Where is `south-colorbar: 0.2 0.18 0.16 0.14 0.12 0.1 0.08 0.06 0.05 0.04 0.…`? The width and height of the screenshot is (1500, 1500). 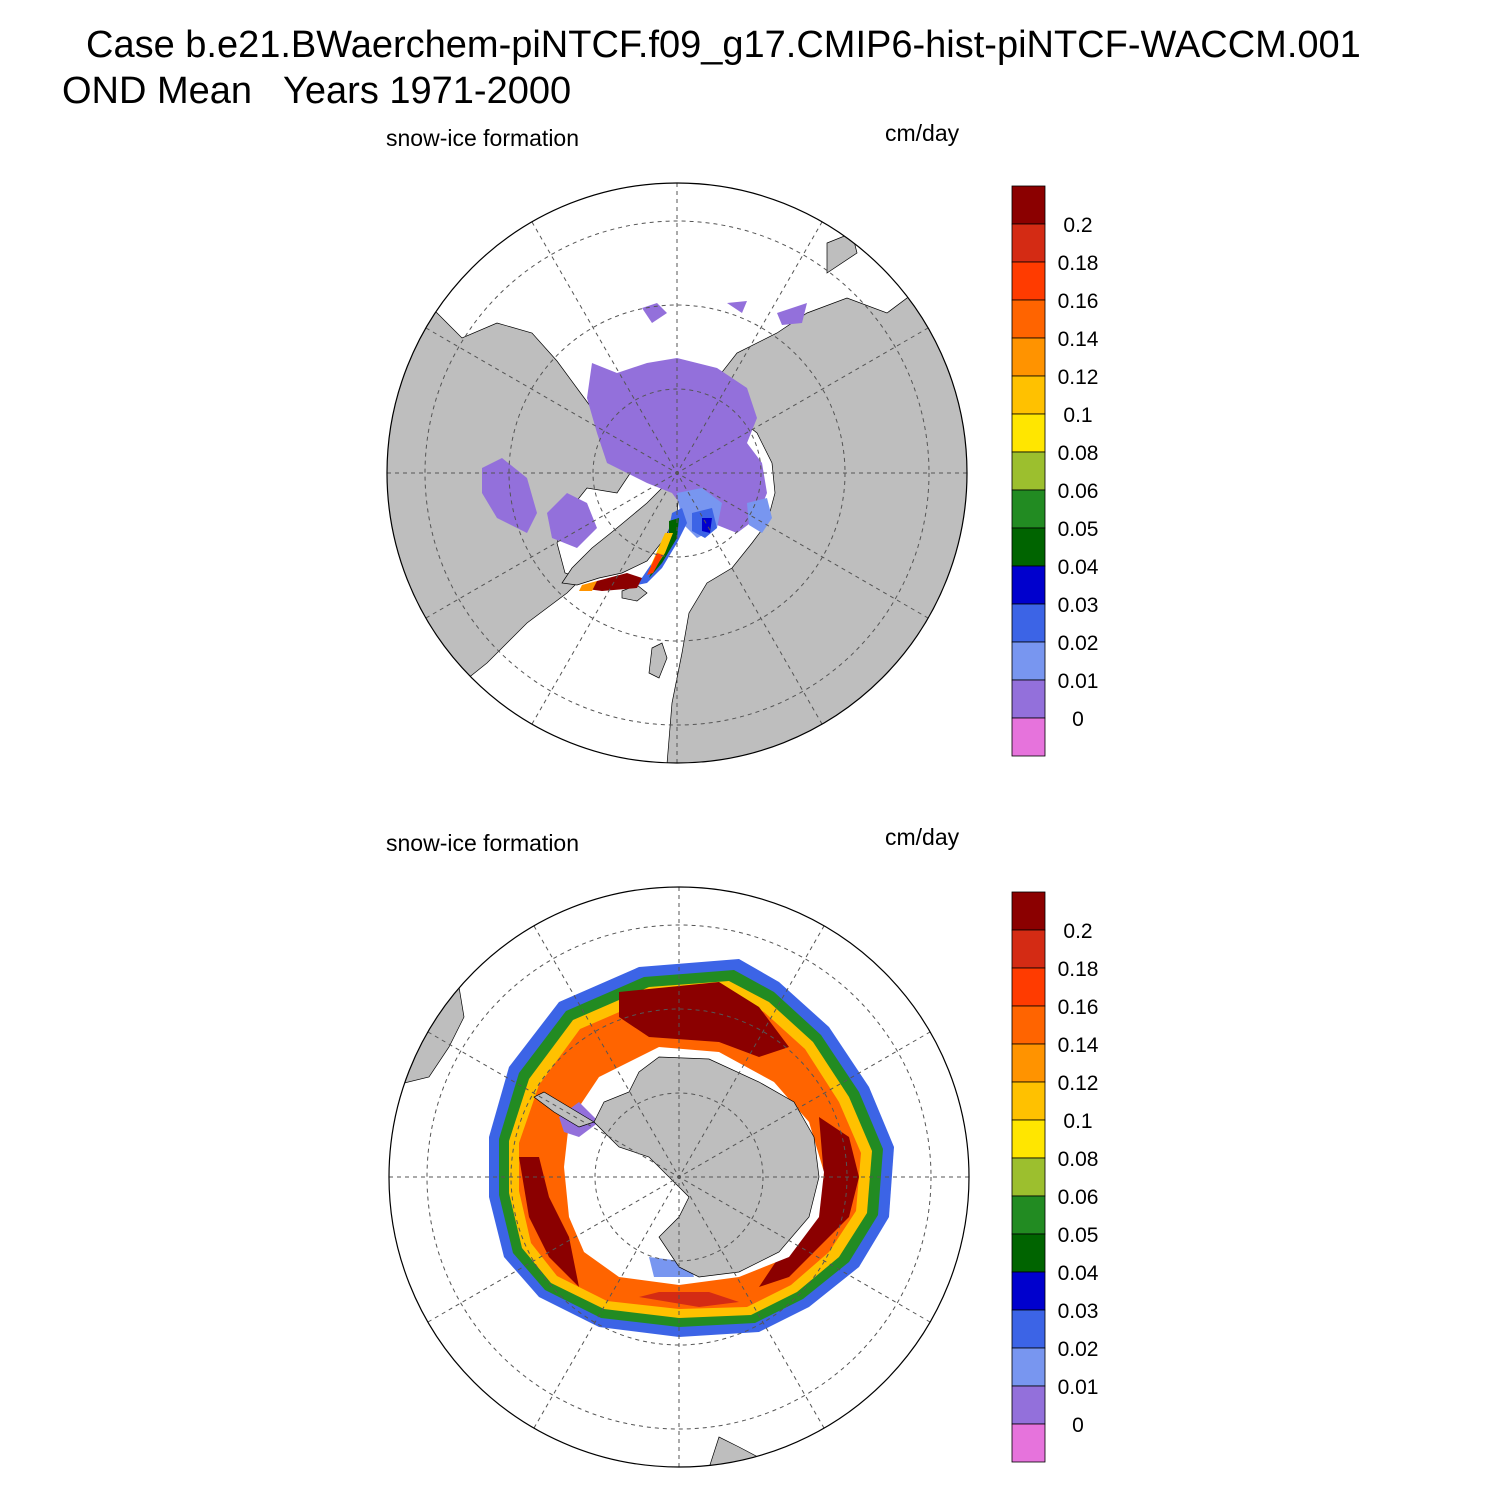 south-colorbar: 0.2 0.18 0.16 0.14 0.12 0.1 0.08 0.06 0.05 0.04 0.… is located at coordinates (1055, 1177).